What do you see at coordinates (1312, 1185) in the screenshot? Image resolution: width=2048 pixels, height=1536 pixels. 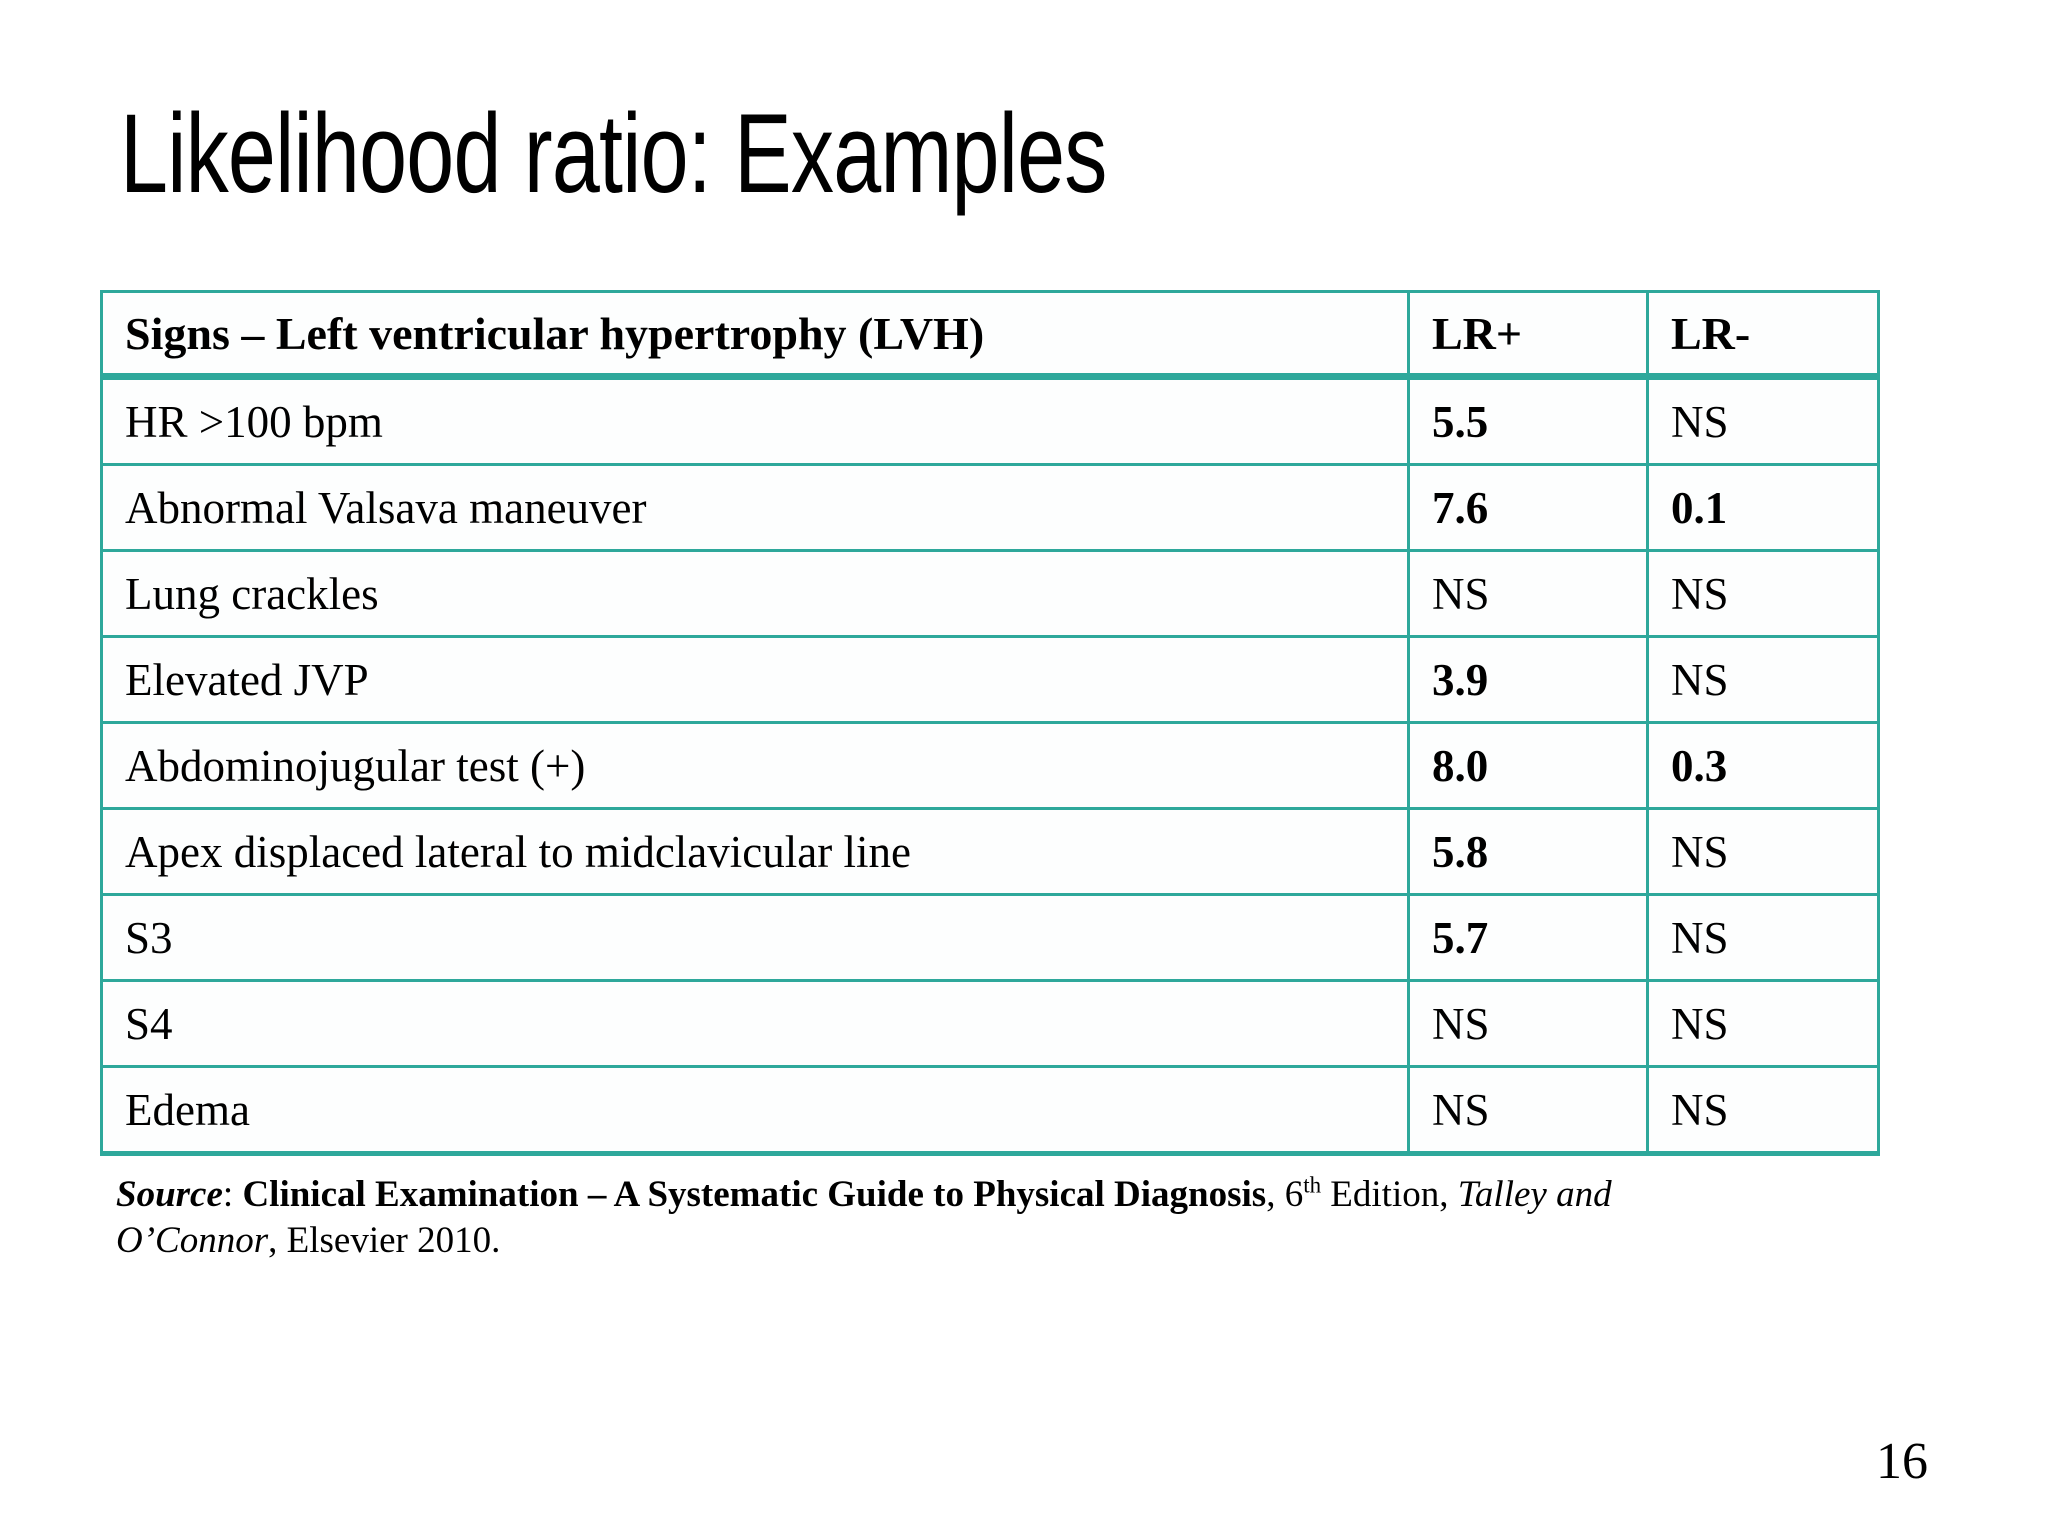 I see `source-edition-superscript: th` at bounding box center [1312, 1185].